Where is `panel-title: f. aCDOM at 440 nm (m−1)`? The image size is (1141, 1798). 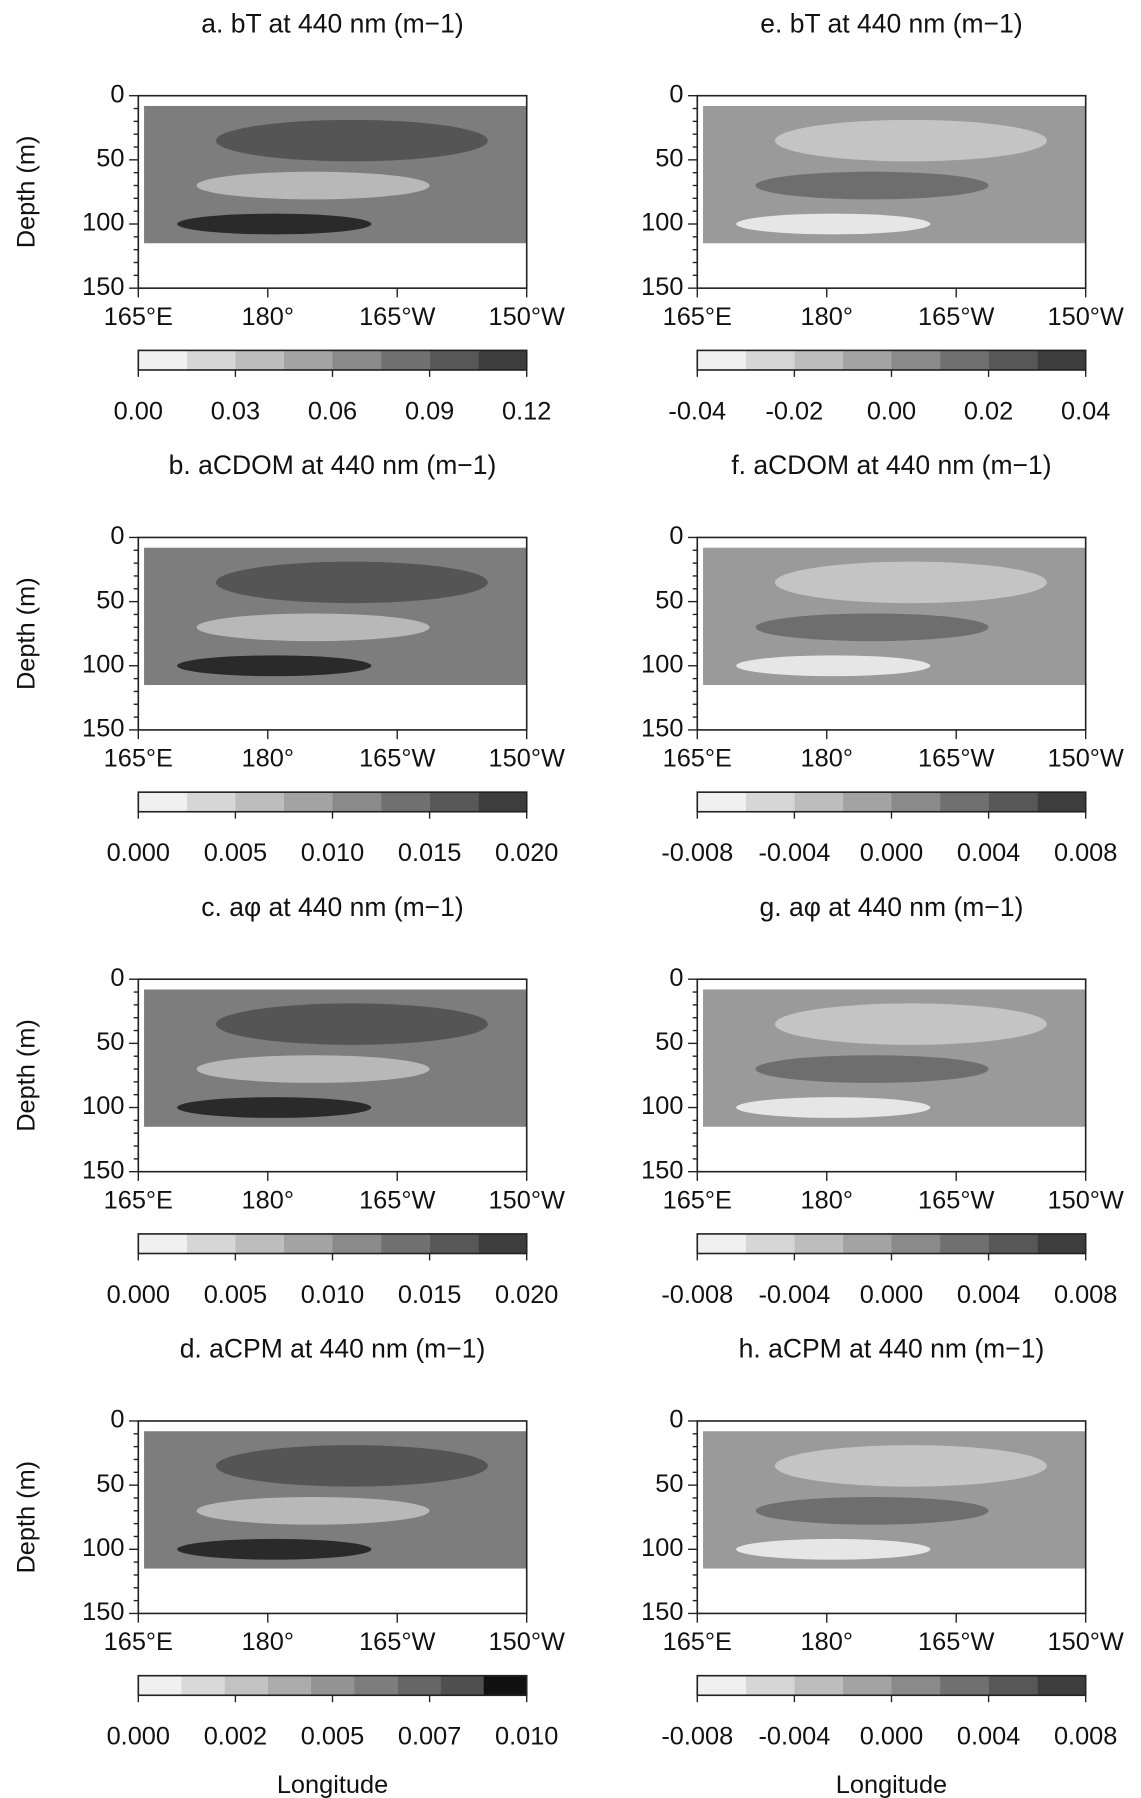
panel-title: f. aCDOM at 440 nm (m−1) is located at coordinates (891, 465).